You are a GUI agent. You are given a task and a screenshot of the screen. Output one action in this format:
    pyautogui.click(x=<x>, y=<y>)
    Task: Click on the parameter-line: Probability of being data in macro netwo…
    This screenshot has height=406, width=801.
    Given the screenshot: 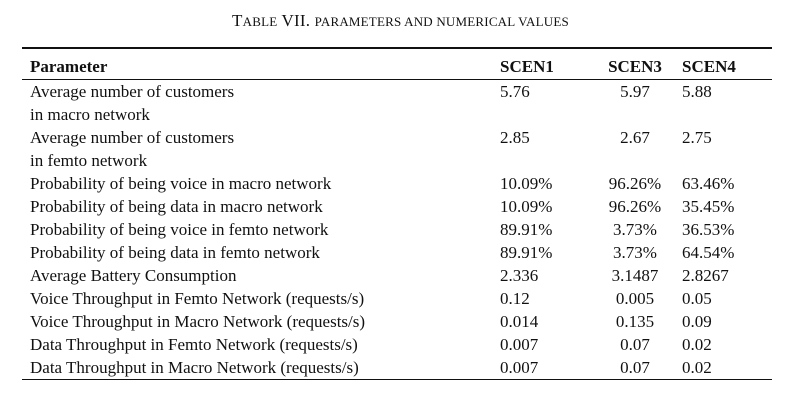 What is the action you would take?
    pyautogui.click(x=176, y=206)
    